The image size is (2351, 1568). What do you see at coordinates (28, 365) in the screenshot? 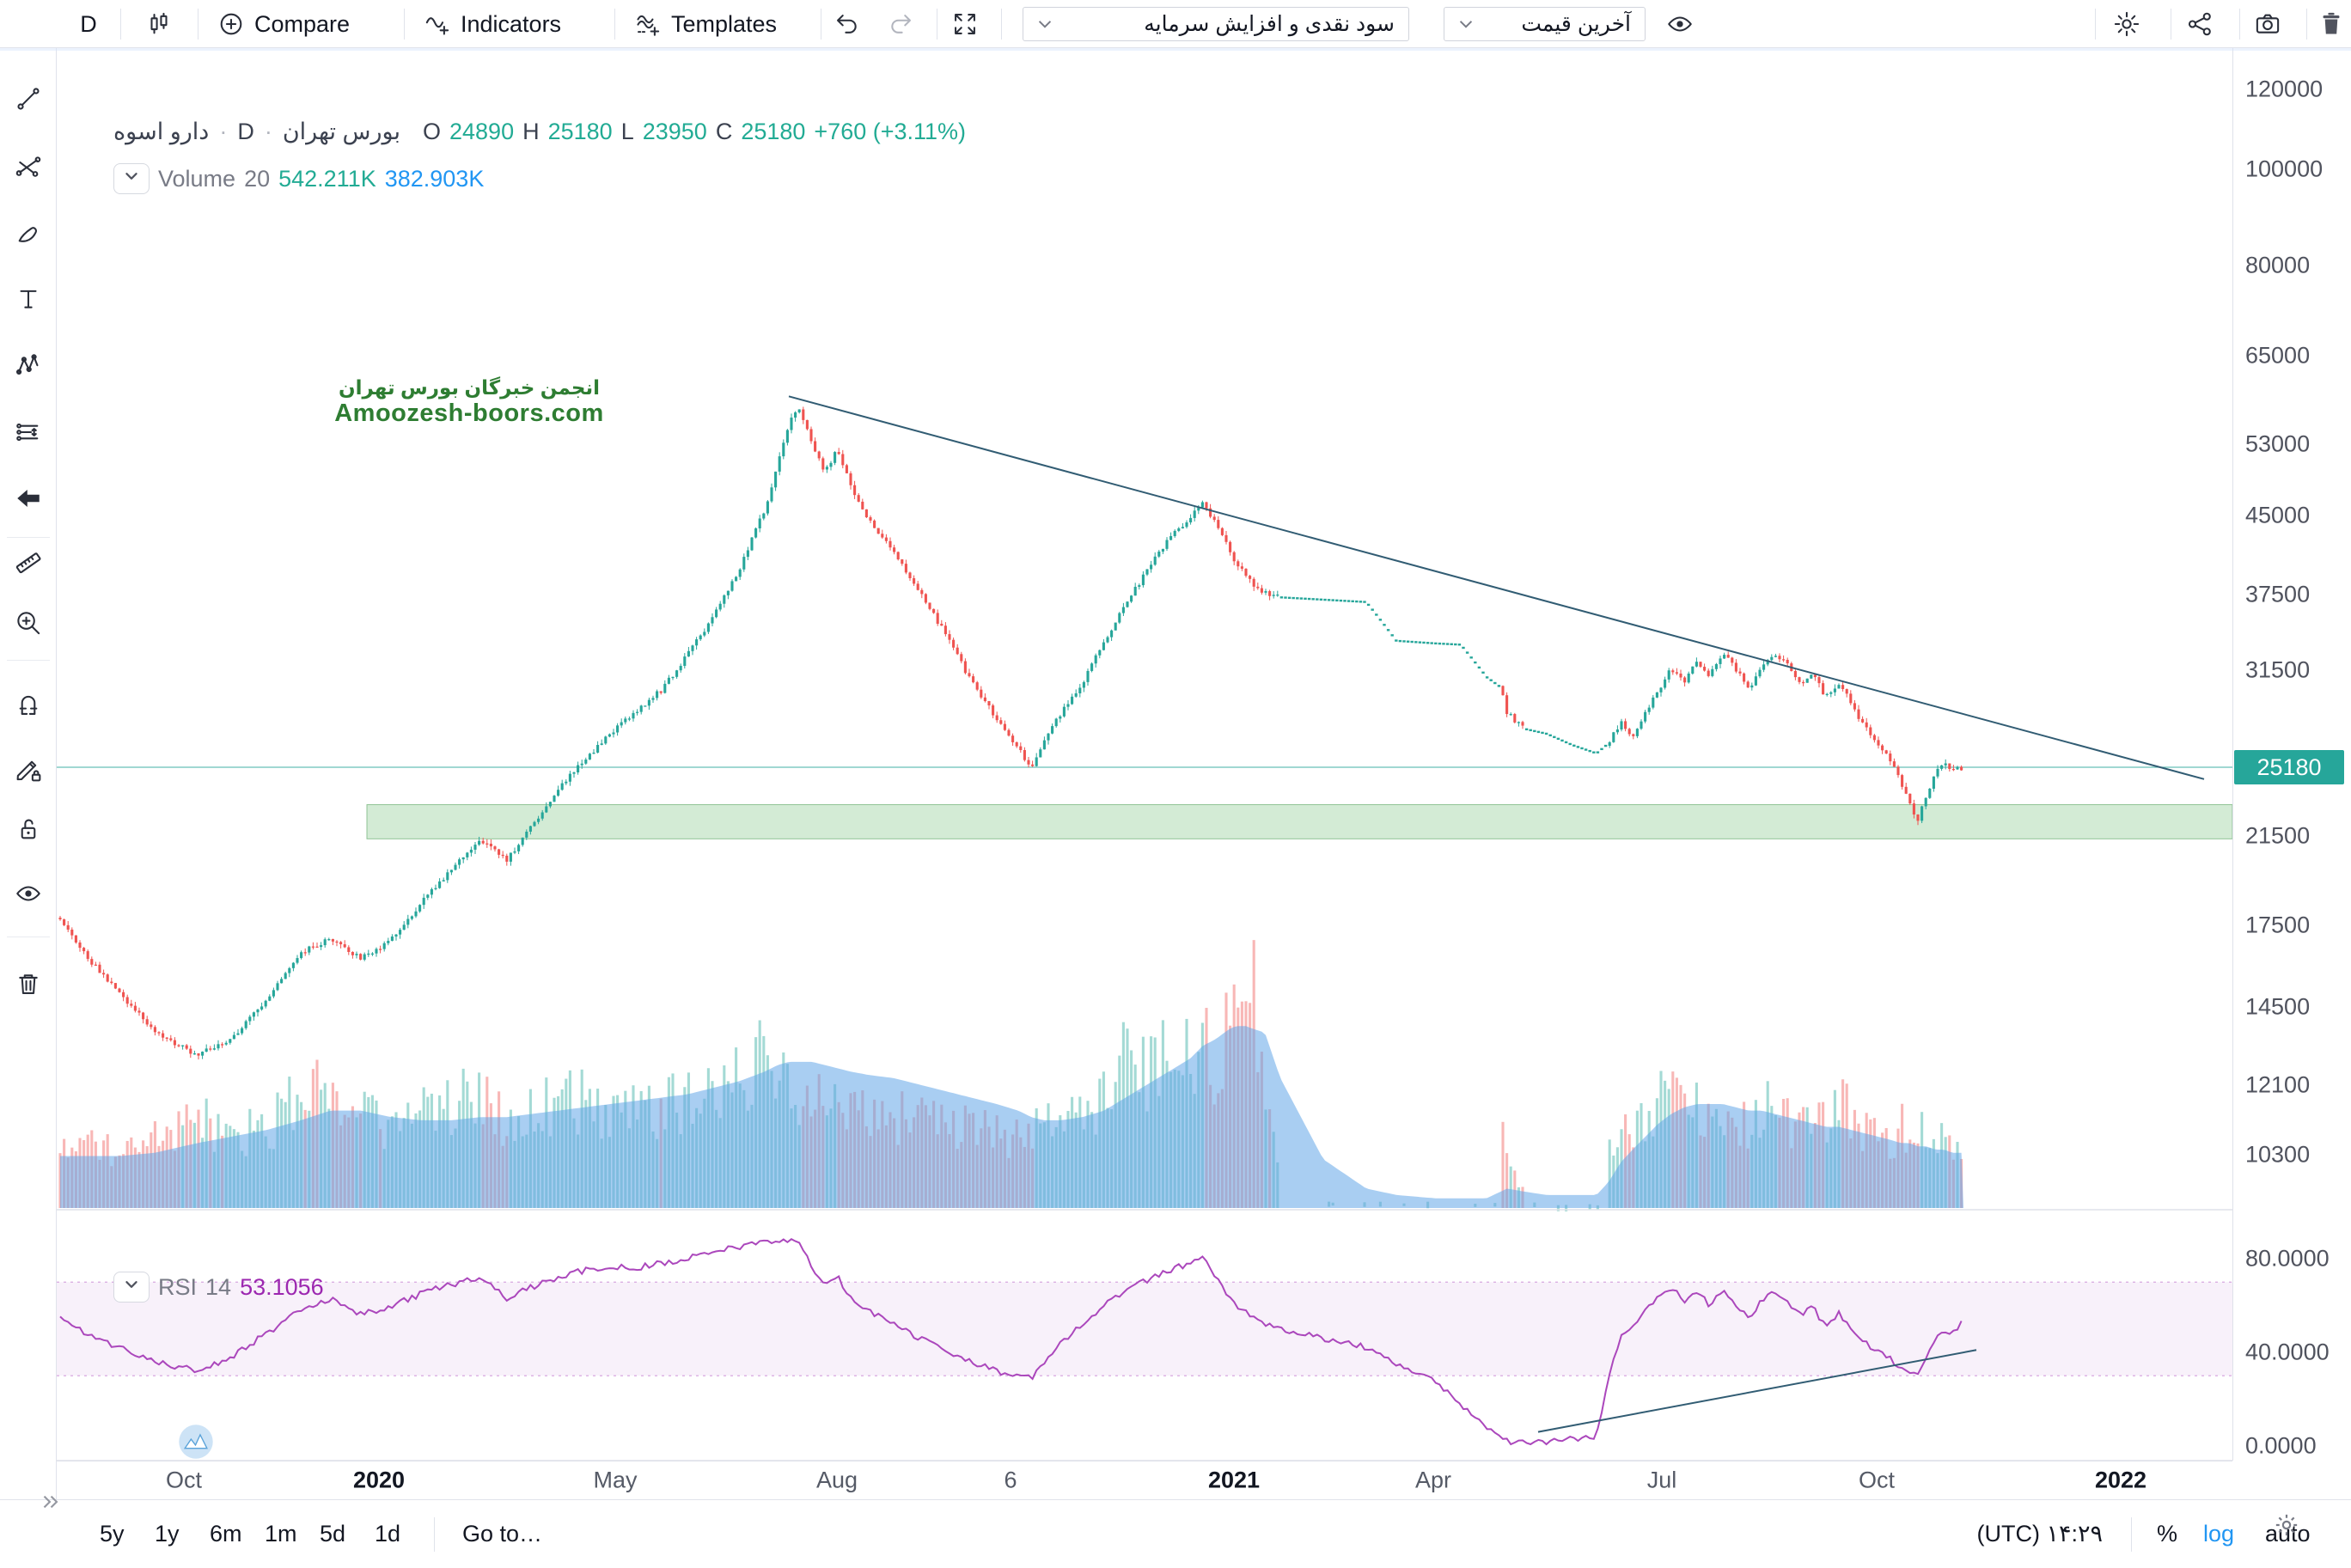
I see `pattern-tool-icon` at bounding box center [28, 365].